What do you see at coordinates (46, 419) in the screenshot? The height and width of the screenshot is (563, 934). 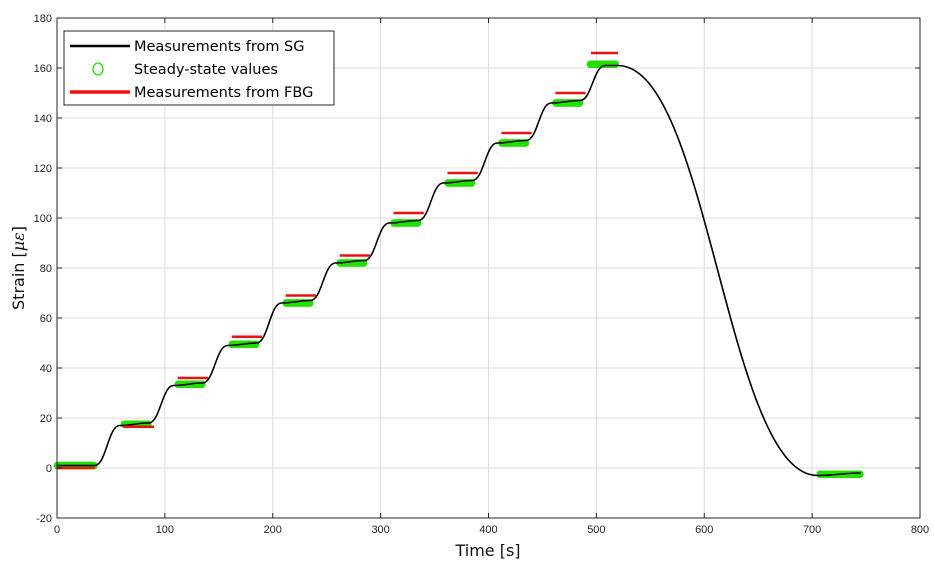 I see `y-tick-label: 20` at bounding box center [46, 419].